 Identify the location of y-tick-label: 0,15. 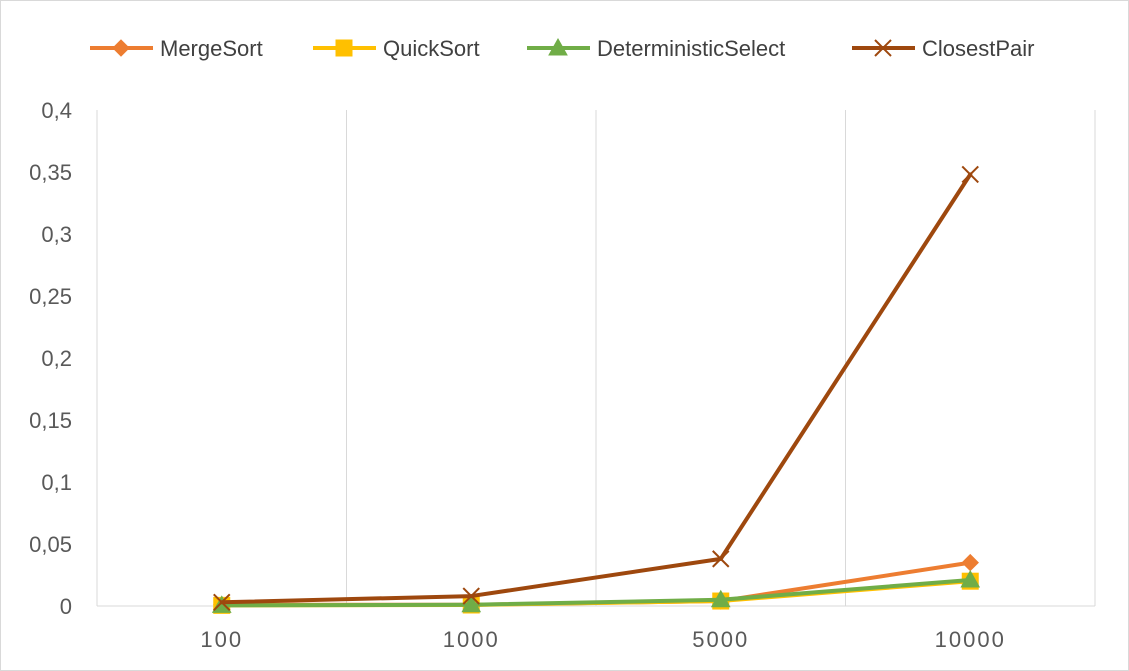
(50, 420).